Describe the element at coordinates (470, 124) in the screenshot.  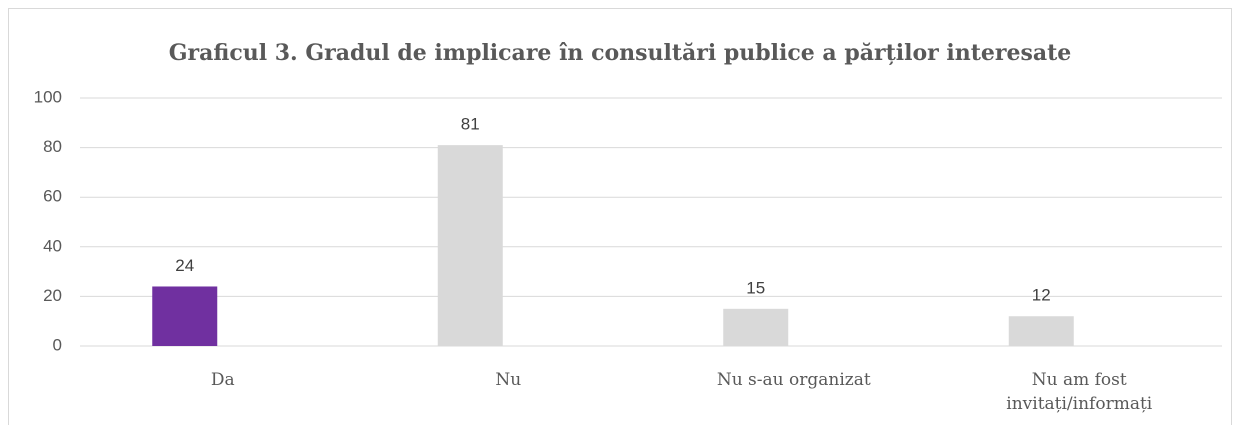
I see `data-label: 81` at that location.